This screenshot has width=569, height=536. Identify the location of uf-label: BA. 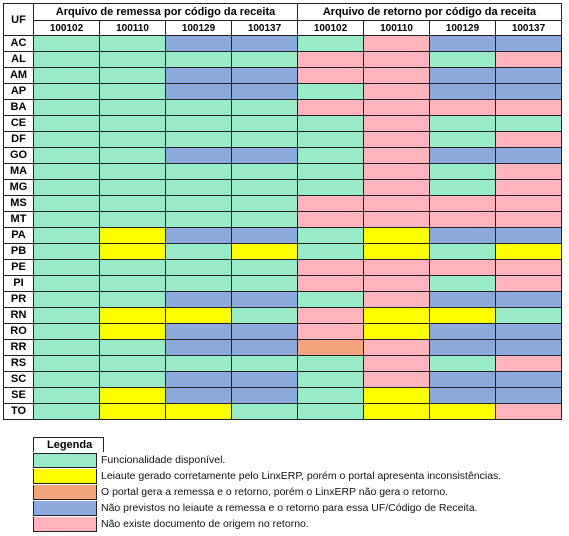
(18, 107).